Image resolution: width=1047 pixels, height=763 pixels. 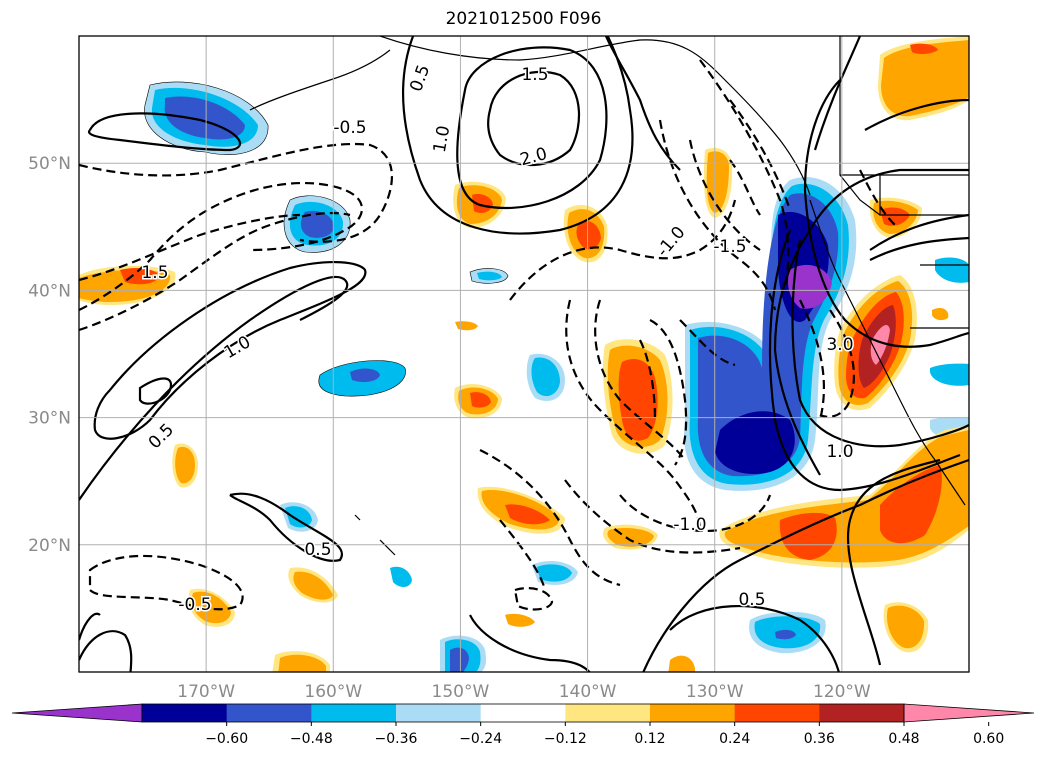 What do you see at coordinates (729, 247) in the screenshot?
I see `contour-label: -1.5` at bounding box center [729, 247].